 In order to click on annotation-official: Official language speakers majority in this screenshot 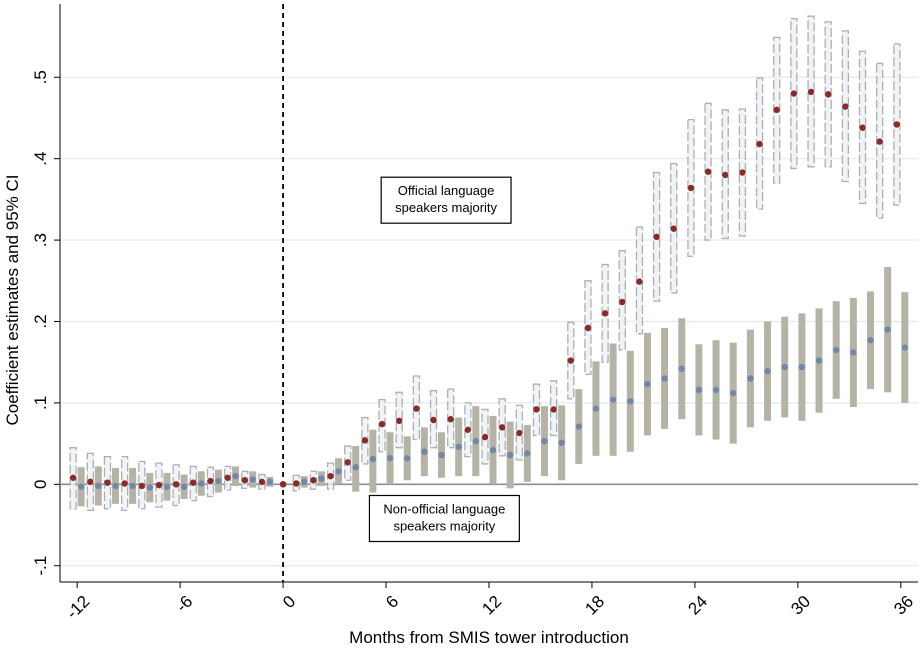, I will do `click(446, 200)`.